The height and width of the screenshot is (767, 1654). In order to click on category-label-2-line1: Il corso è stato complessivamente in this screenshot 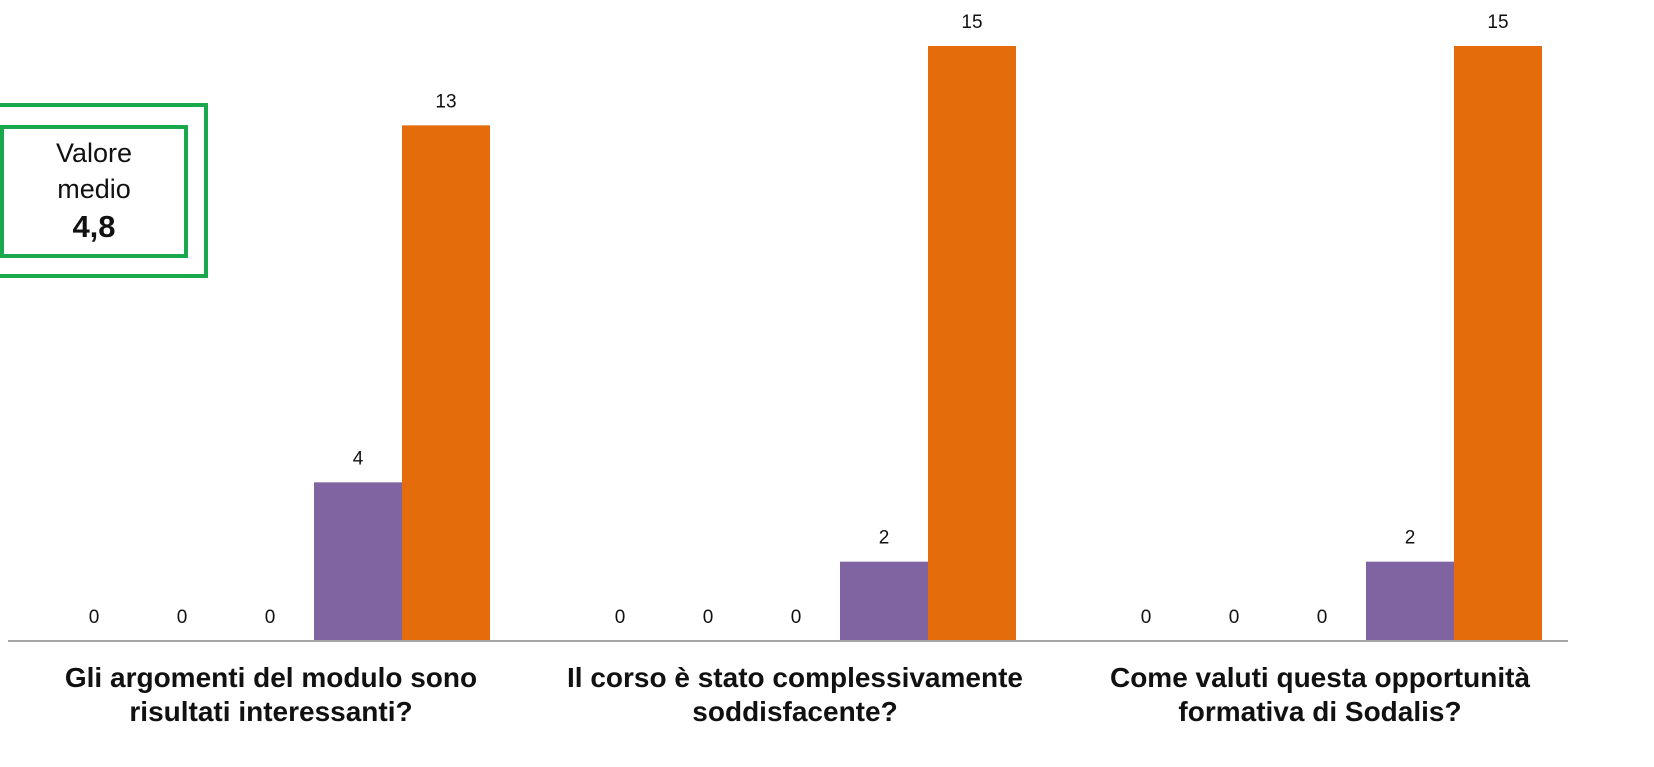, I will do `click(795, 677)`.